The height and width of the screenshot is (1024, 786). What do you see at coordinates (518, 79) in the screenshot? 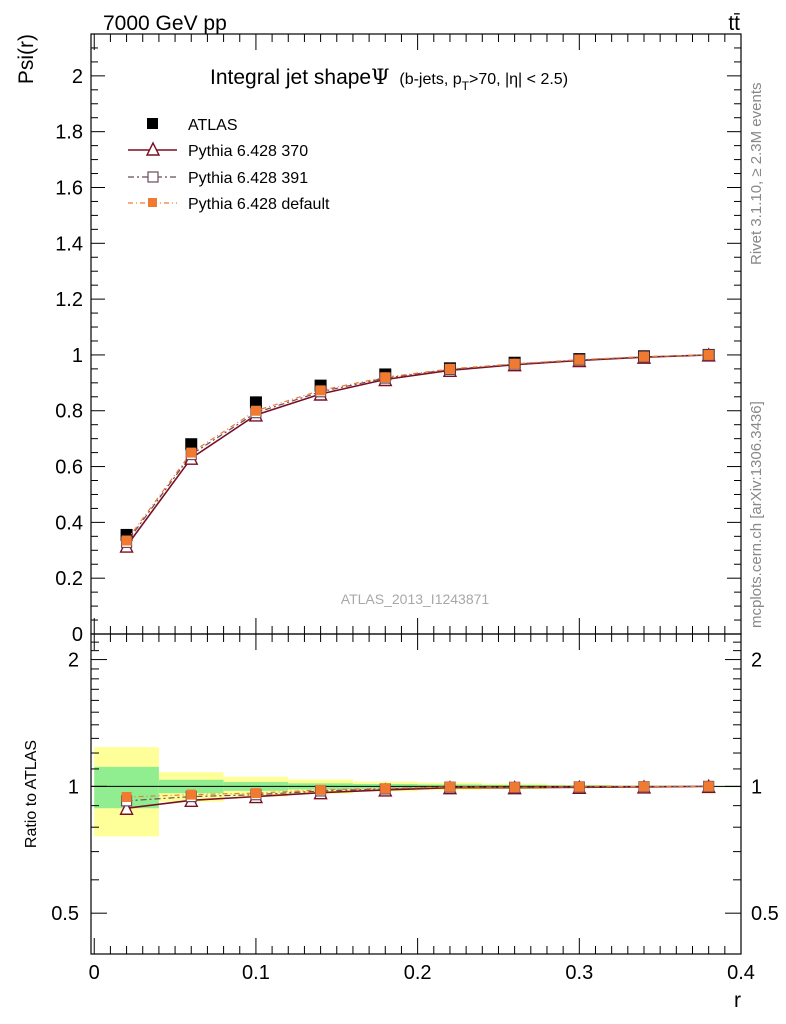
I see `title-cuts-suffix: >70, |η| < 2.5)` at bounding box center [518, 79].